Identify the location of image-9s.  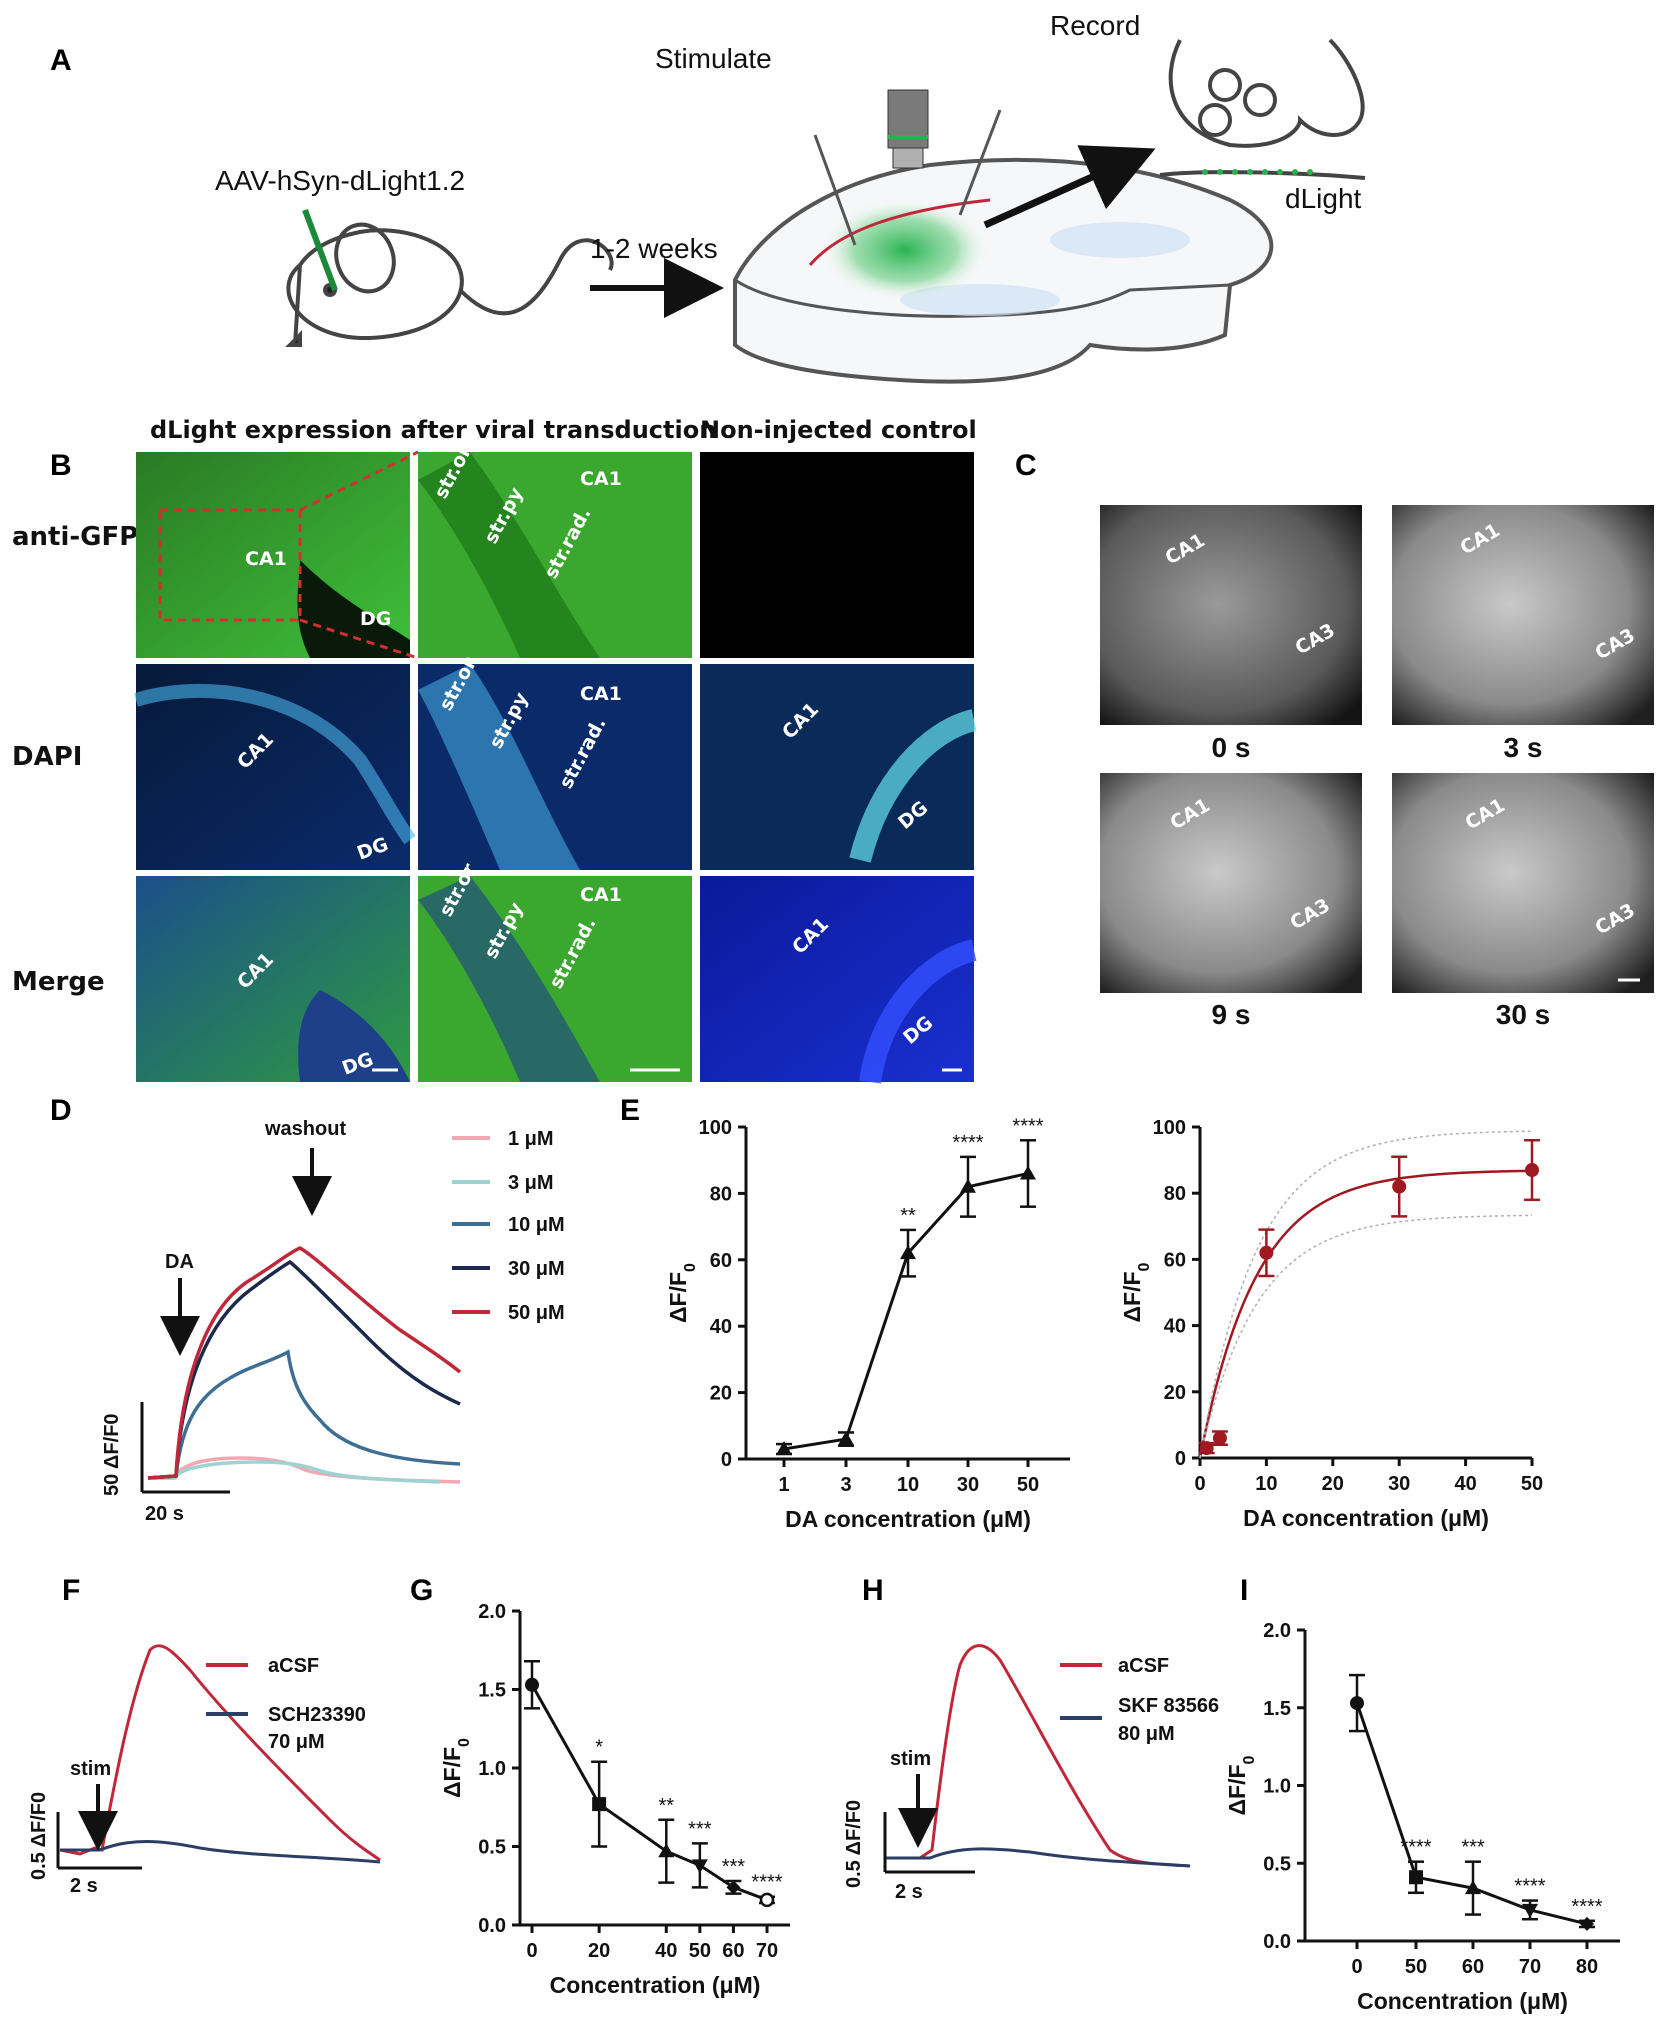
(1231, 883).